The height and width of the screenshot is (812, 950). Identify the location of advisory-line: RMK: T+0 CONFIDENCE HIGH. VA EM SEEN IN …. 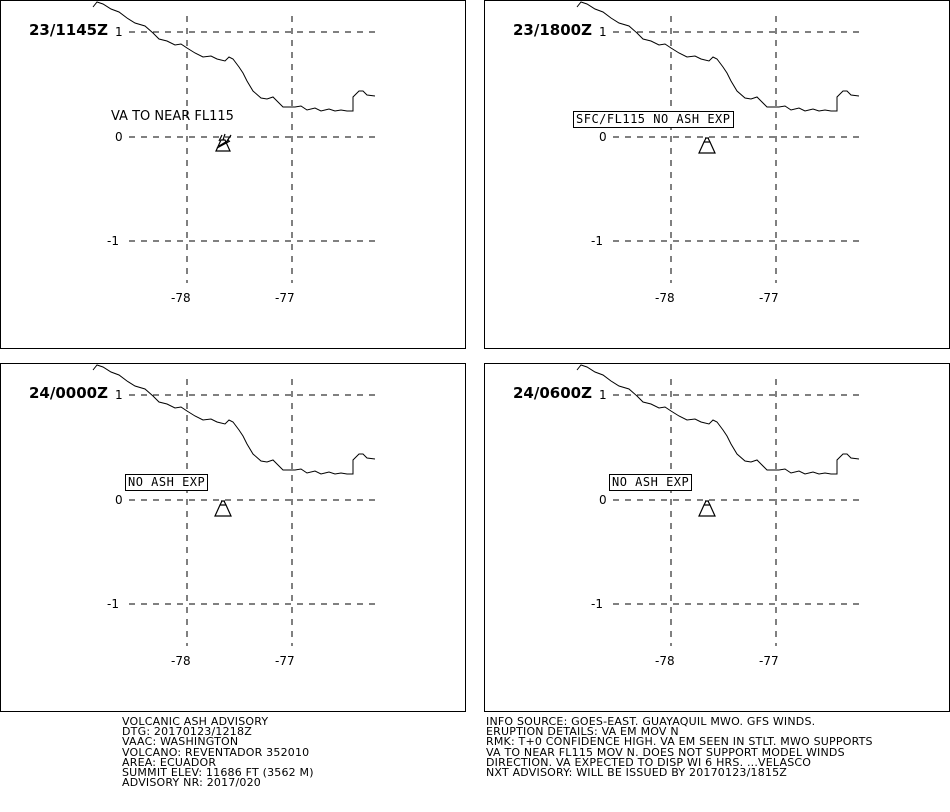
(679, 742).